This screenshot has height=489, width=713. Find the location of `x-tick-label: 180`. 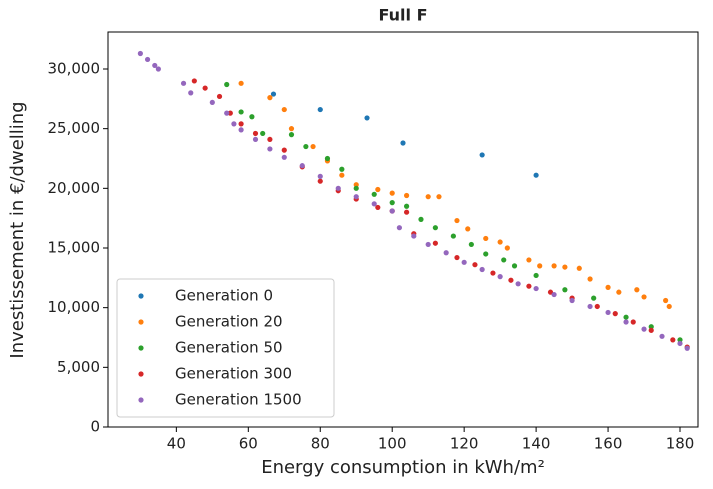

x-tick-label: 180 is located at coordinates (680, 444).